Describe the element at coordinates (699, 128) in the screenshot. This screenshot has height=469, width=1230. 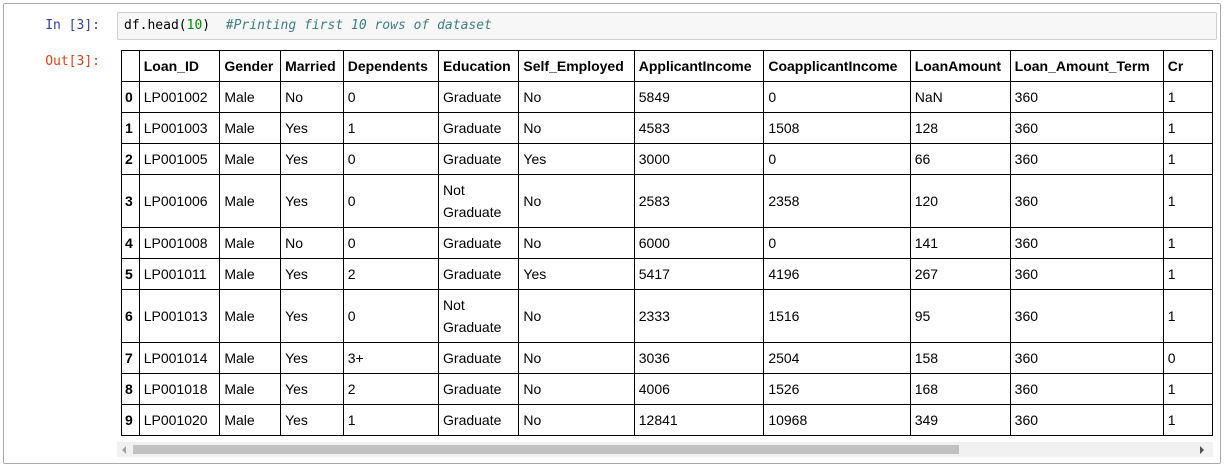
I see `table-cell: 4583` at that location.